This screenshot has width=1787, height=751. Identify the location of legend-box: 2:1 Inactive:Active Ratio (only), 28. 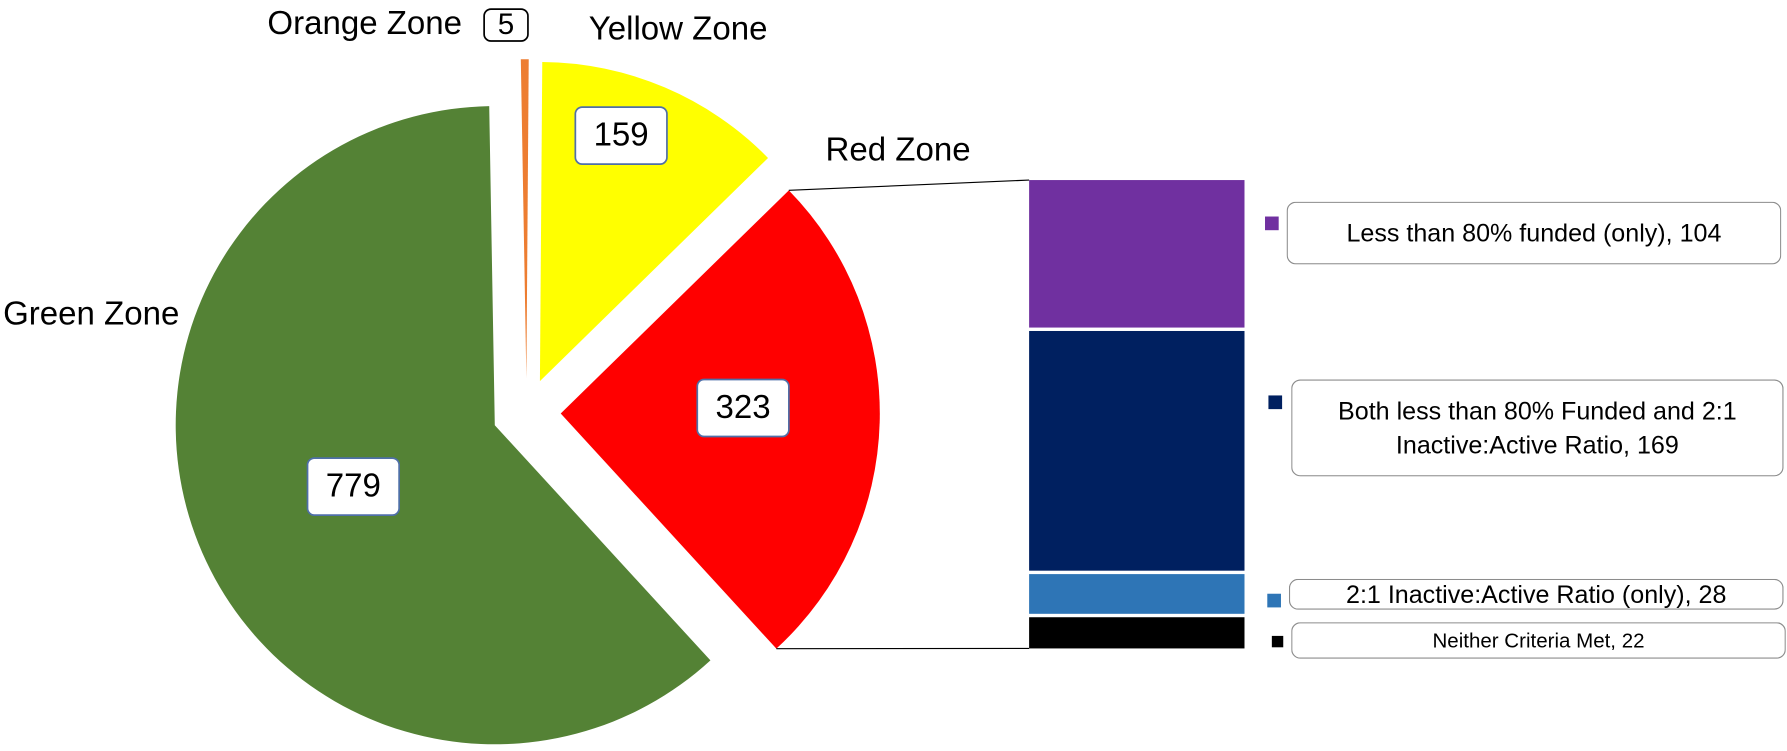
(1536, 594).